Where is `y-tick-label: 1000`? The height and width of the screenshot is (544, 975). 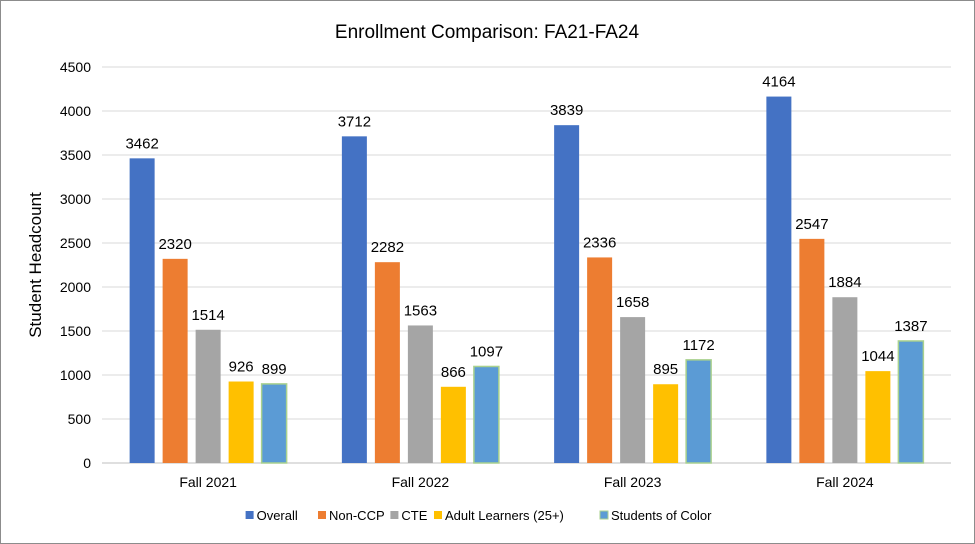 y-tick-label: 1000 is located at coordinates (75, 375).